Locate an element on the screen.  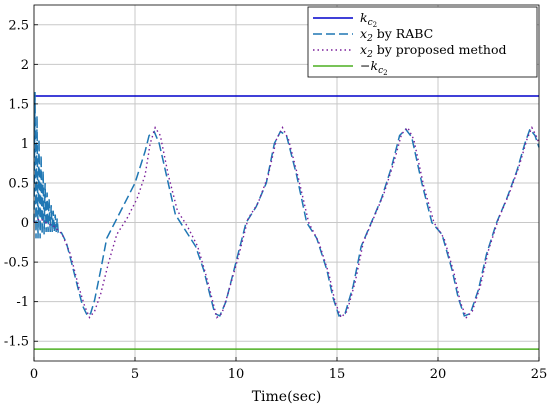
x-tick-label: 10 is located at coordinates (236, 374).